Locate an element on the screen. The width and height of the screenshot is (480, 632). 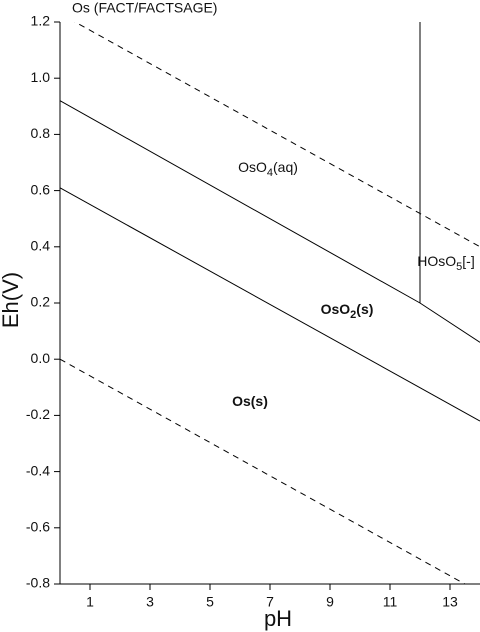
region-label-part: (aq) is located at coordinates (285, 167).